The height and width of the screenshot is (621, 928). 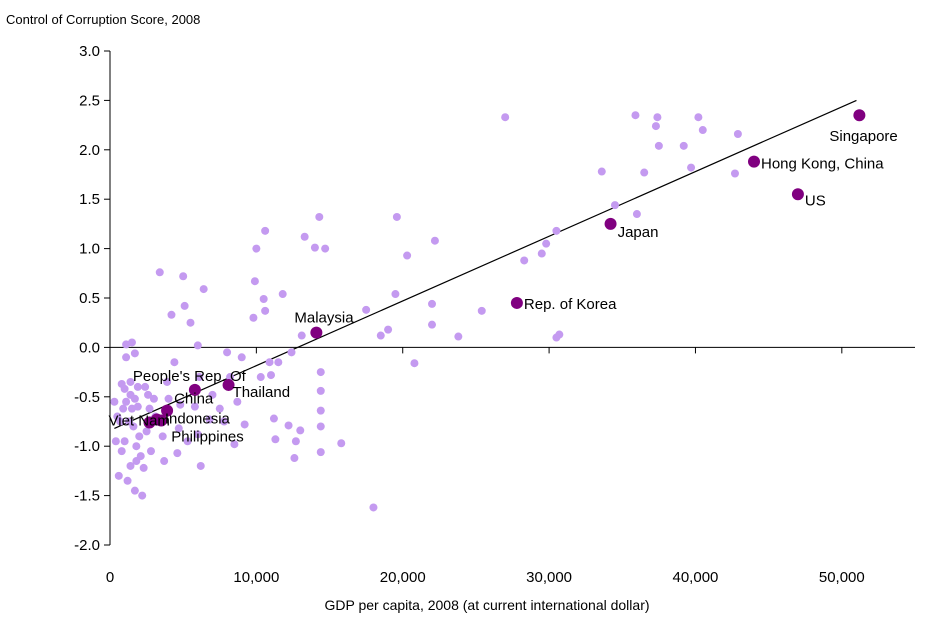 I want to click on point-label: US, so click(x=815, y=200).